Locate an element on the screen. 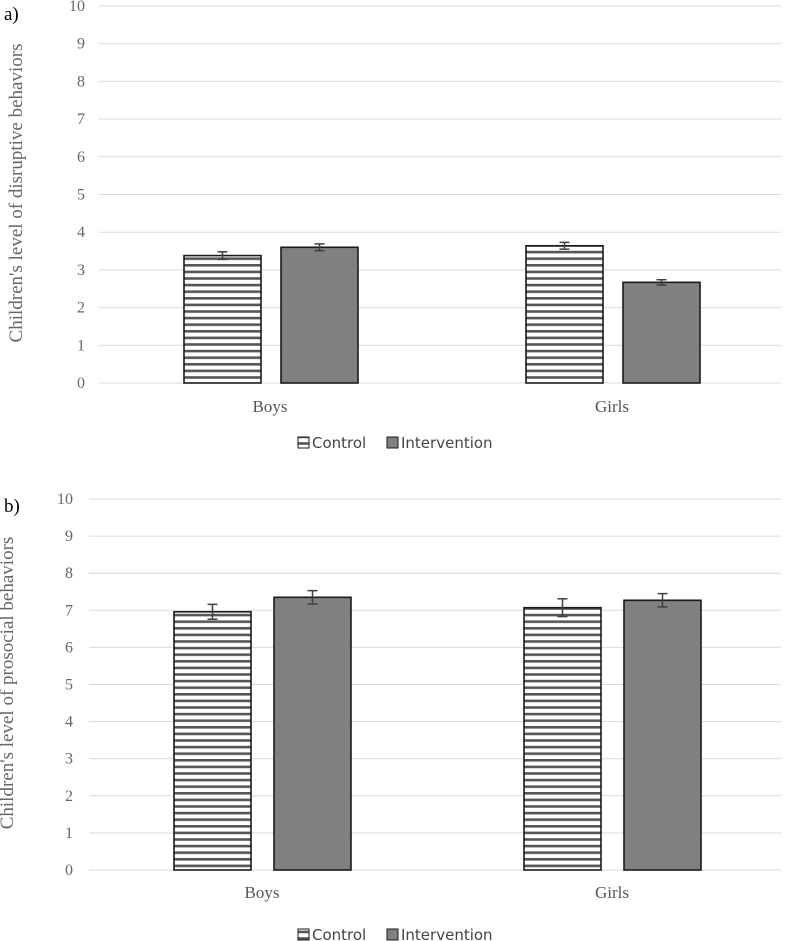 Image resolution: width=787 pixels, height=941 pixels. y-tick-labels-a: 0 1 2 3 4 5 6 7 8 9 10 is located at coordinates (77, 196).